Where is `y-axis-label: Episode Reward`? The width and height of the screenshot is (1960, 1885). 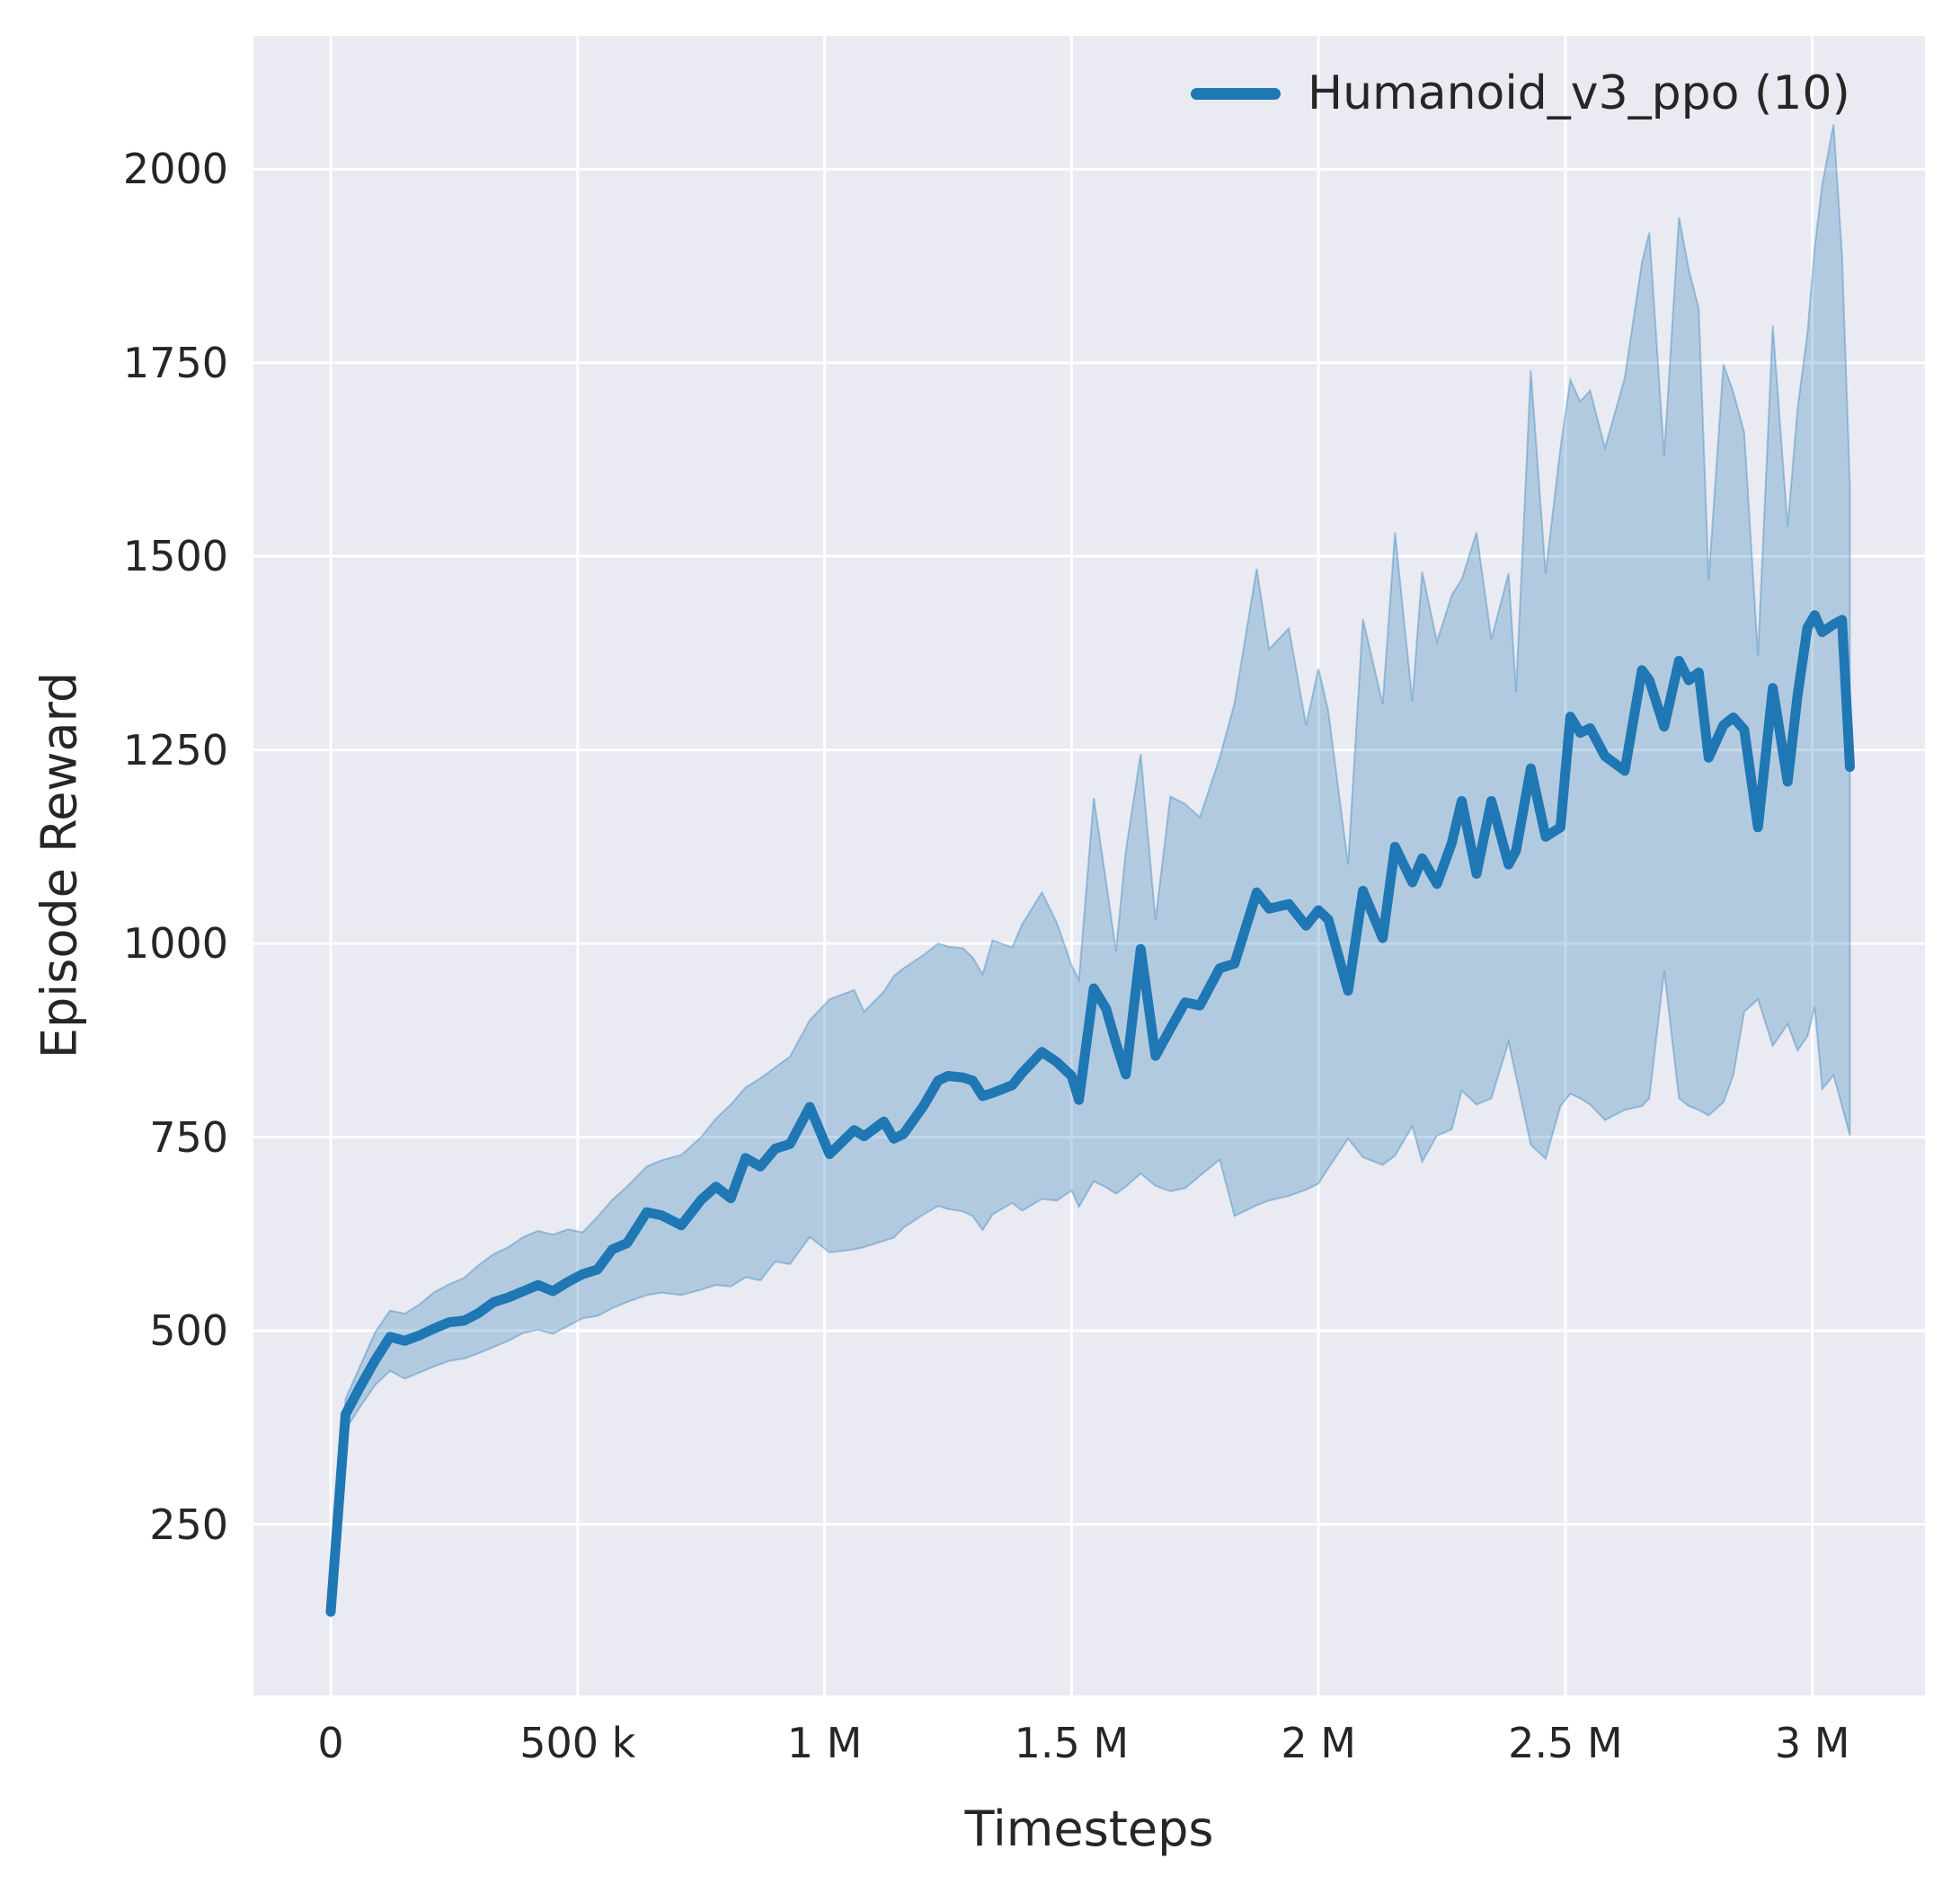
y-axis-label: Episode Reward is located at coordinates (59, 865).